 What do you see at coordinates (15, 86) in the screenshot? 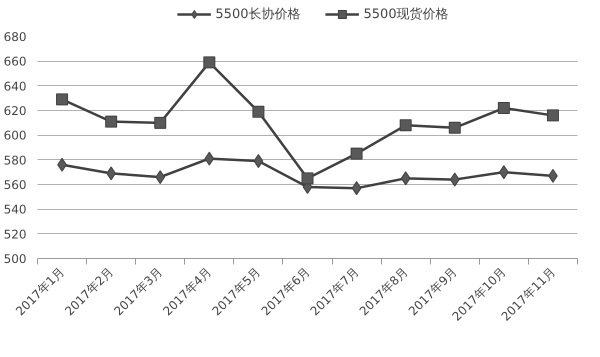
I see `y-tick-label: 640` at bounding box center [15, 86].